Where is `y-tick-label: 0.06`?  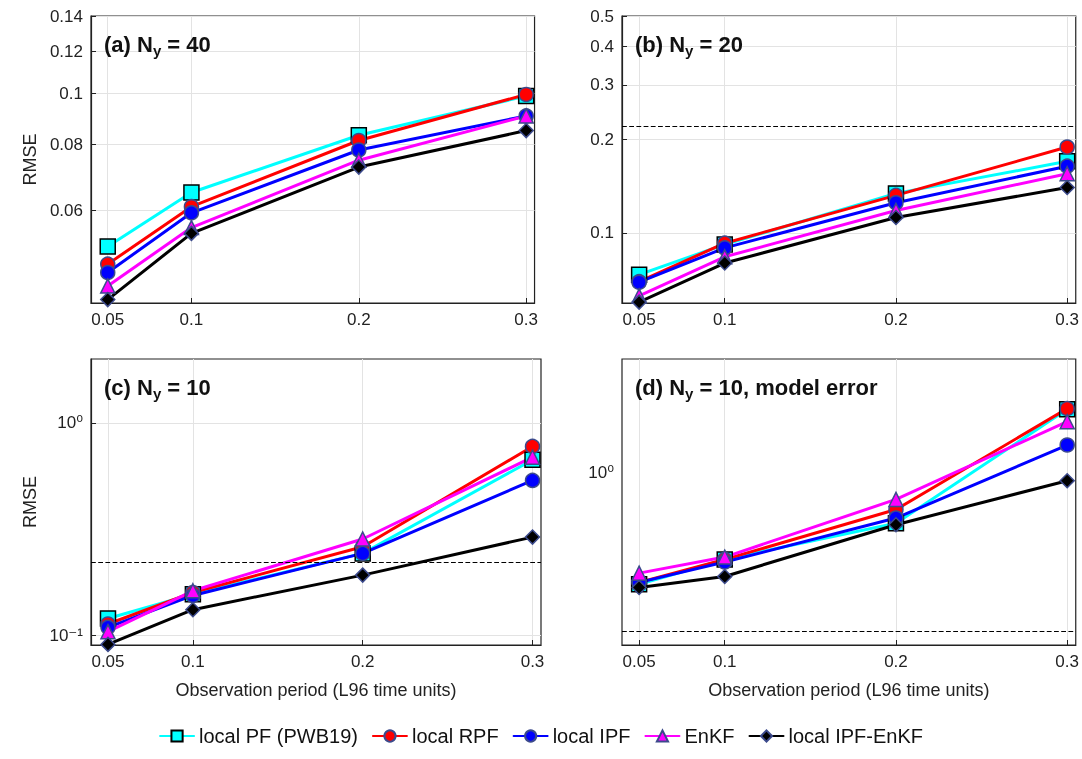 y-tick-label: 0.06 is located at coordinates (66, 210).